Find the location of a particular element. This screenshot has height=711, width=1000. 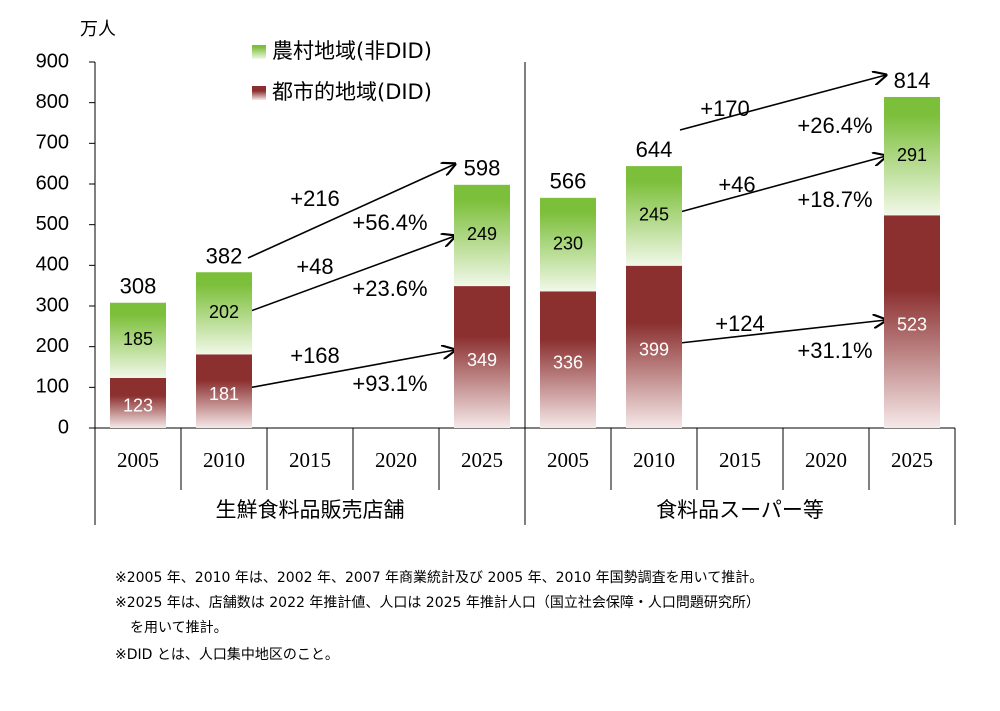

annotation: +23.6% is located at coordinates (389, 288).